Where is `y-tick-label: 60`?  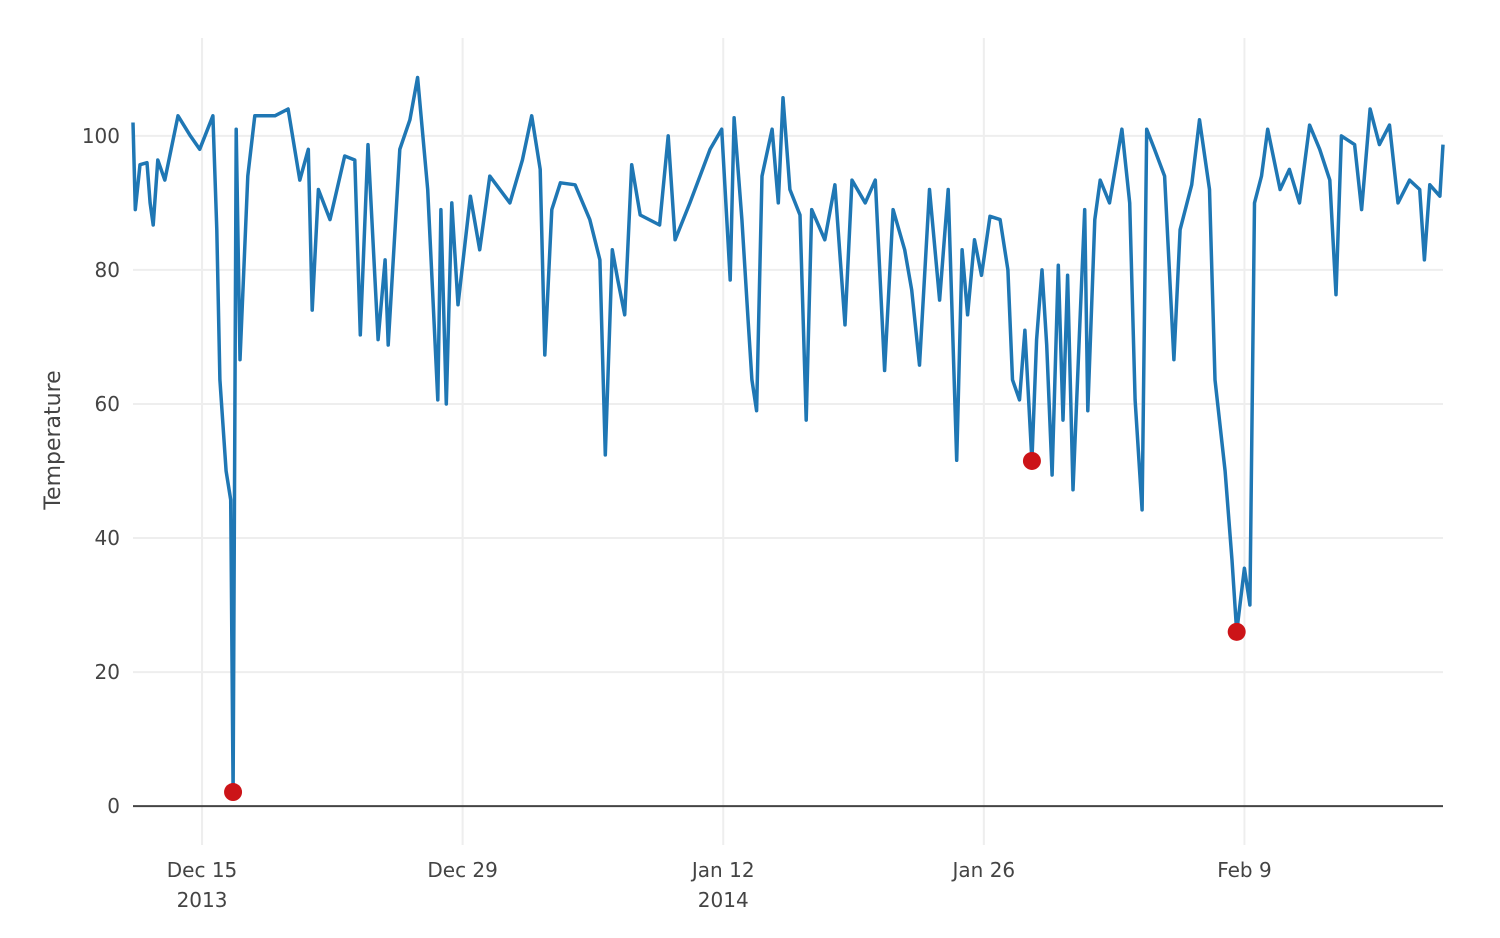
y-tick-label: 60 is located at coordinates (107, 404).